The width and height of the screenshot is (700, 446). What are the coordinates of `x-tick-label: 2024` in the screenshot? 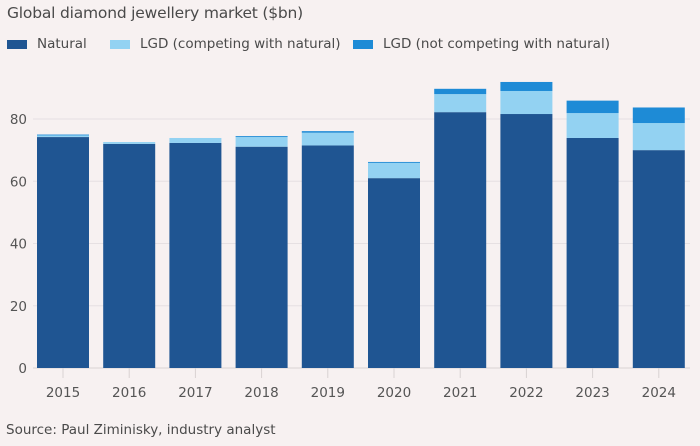 It's located at (659, 393).